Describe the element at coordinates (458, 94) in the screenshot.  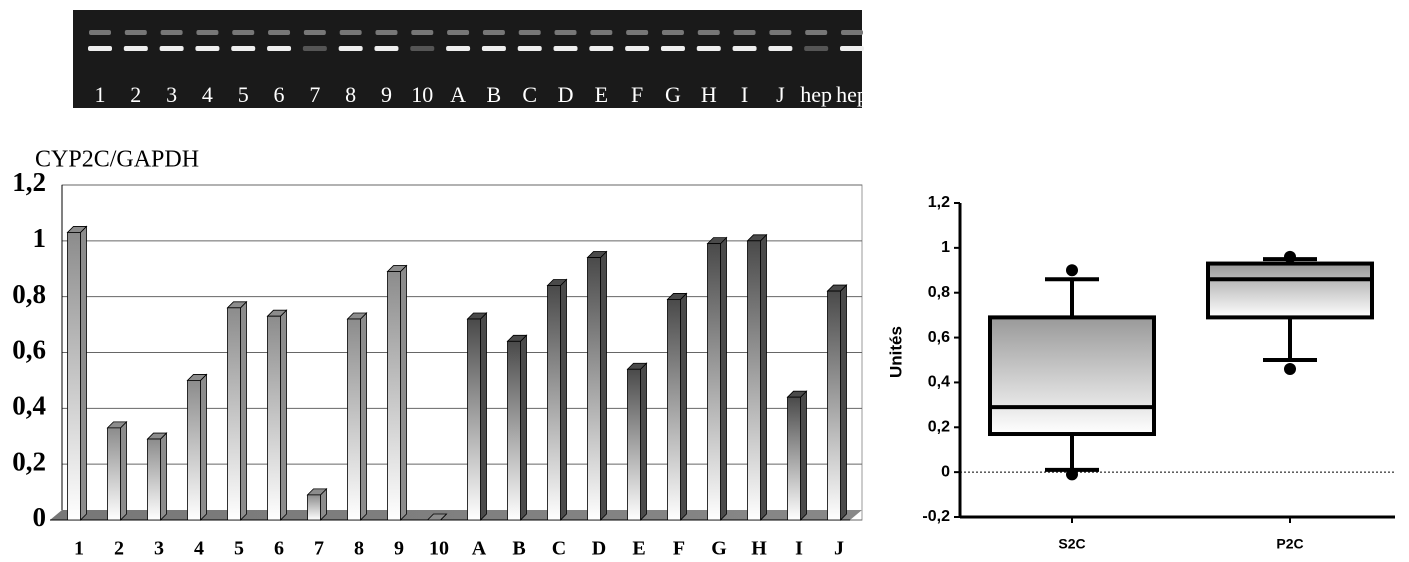
I see `lane-label: A` at that location.